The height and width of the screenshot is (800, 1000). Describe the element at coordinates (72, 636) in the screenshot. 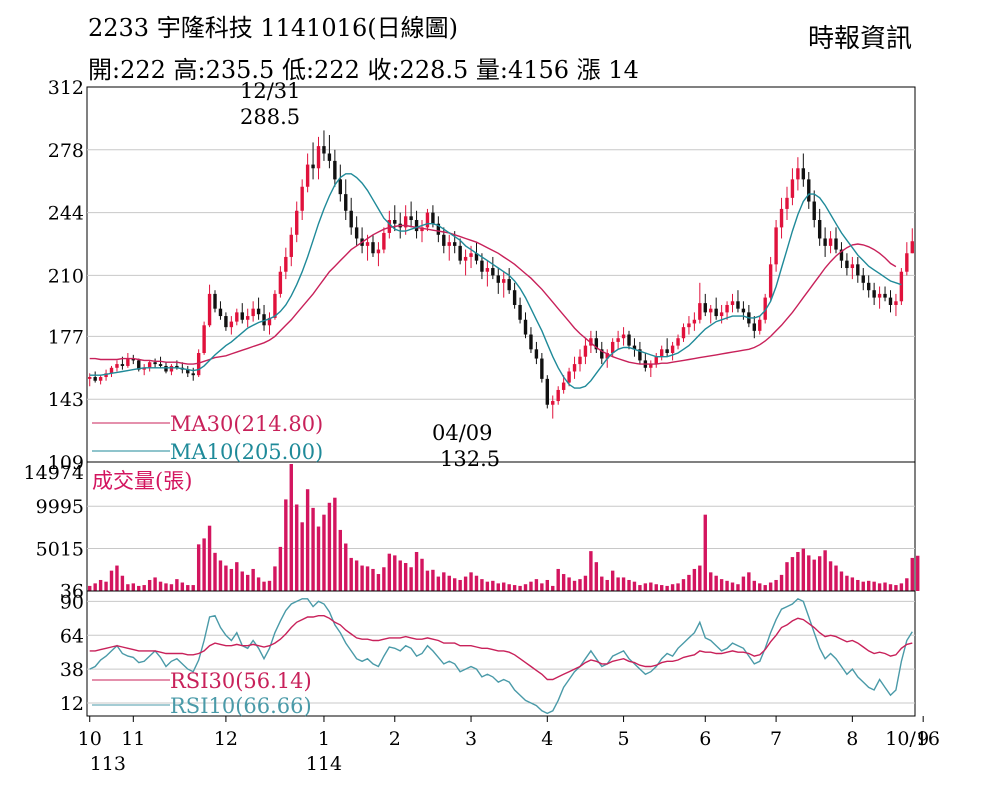

I see `rsi-tick-label: 64` at that location.